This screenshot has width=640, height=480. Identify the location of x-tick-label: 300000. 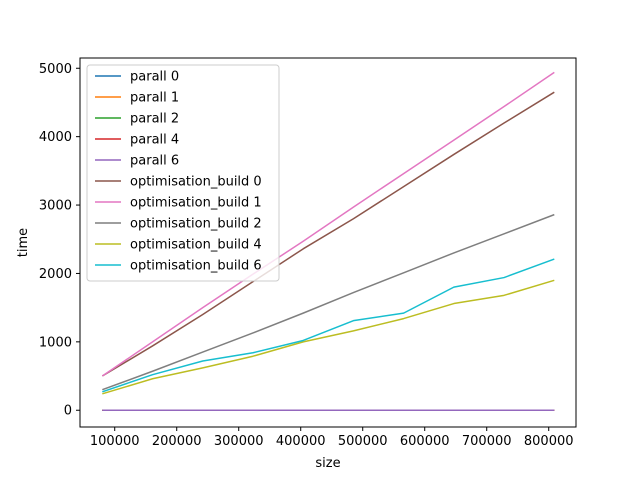
(239, 441).